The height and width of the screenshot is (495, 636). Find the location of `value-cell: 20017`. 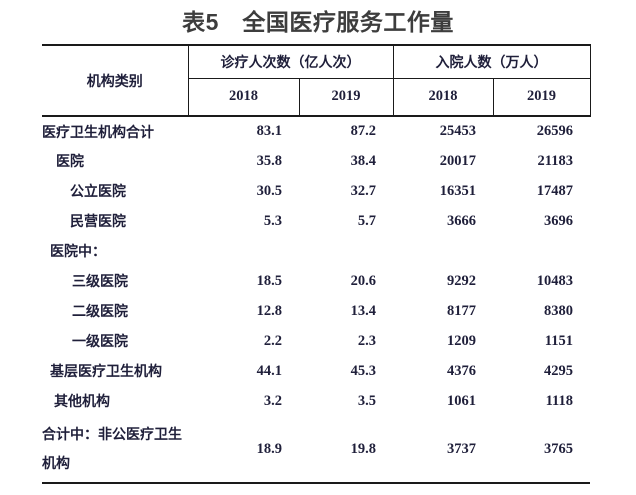

value-cell: 20017 is located at coordinates (457, 160).